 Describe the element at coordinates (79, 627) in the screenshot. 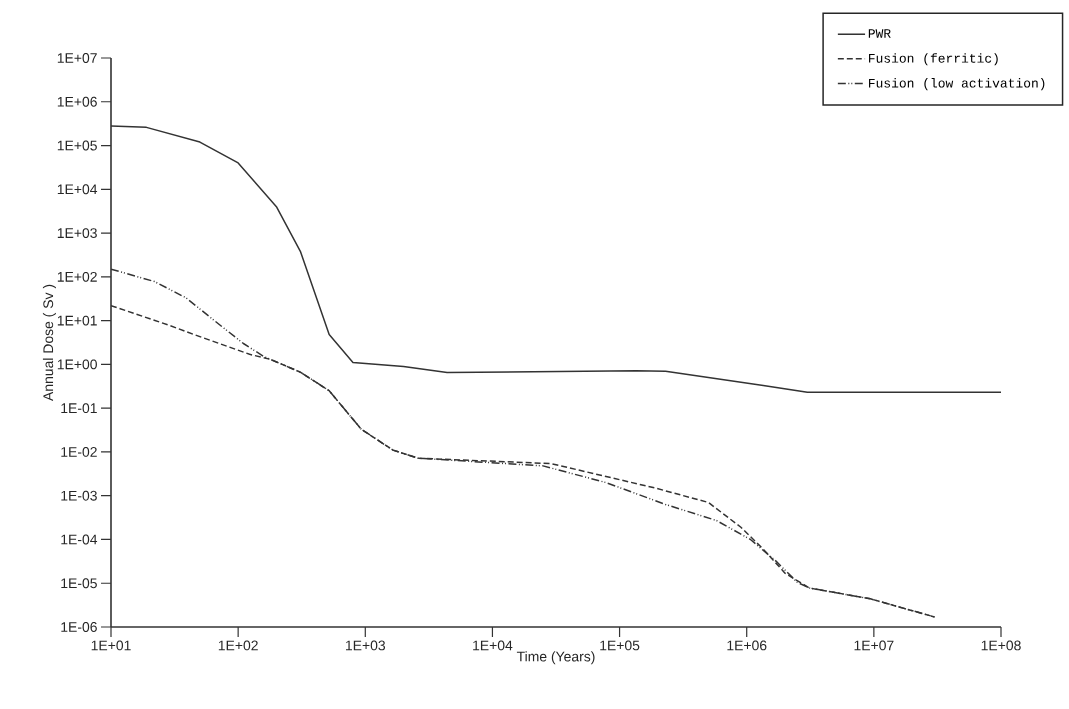

I see `y-tick-label: 1E-06` at that location.